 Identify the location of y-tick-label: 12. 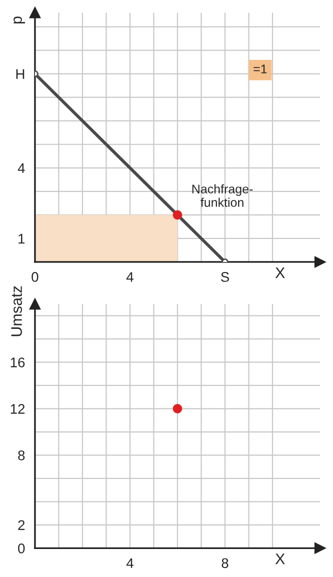
(17, 409).